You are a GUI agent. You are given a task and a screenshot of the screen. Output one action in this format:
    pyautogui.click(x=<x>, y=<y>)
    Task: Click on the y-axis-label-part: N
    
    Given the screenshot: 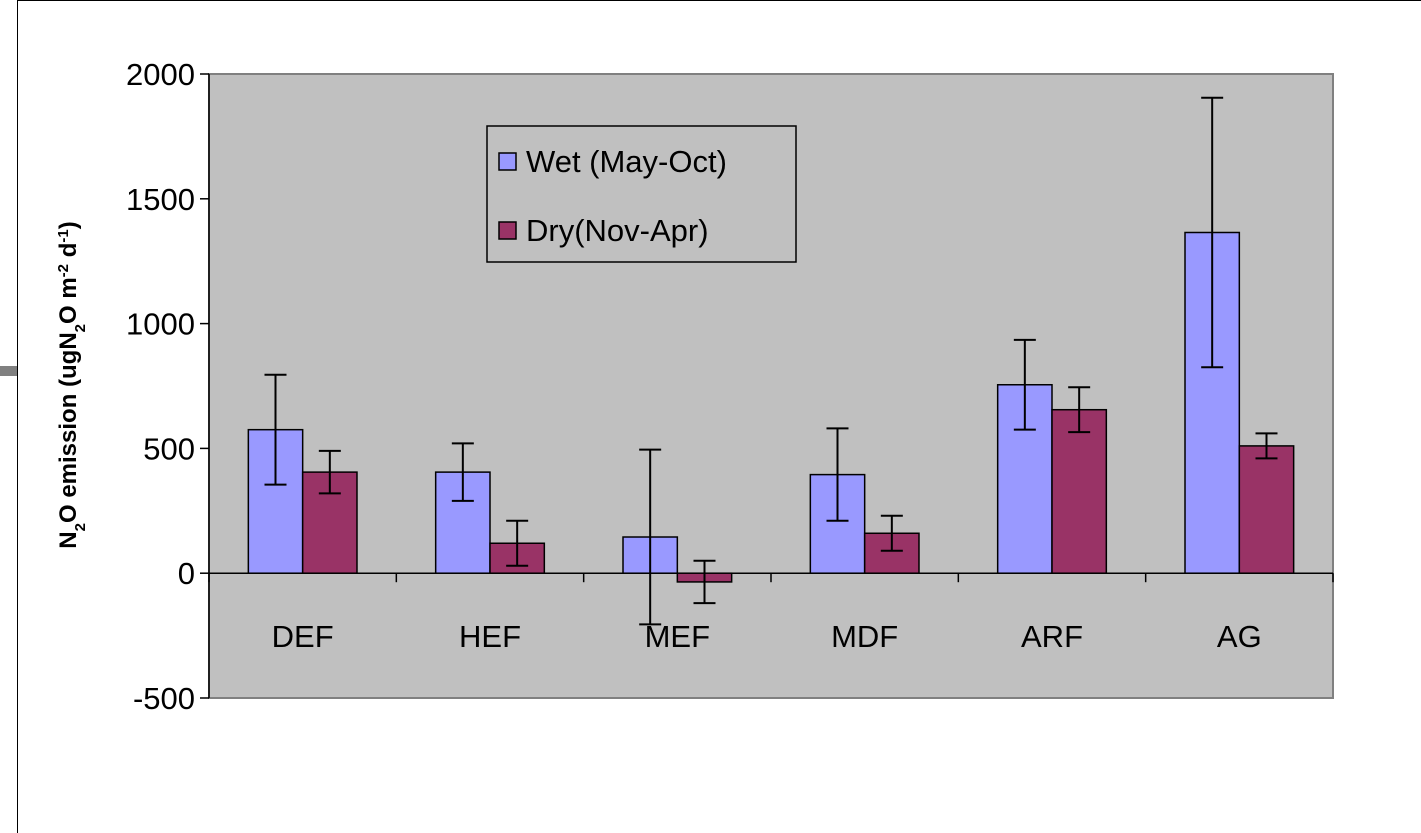 What is the action you would take?
    pyautogui.click(x=68, y=539)
    